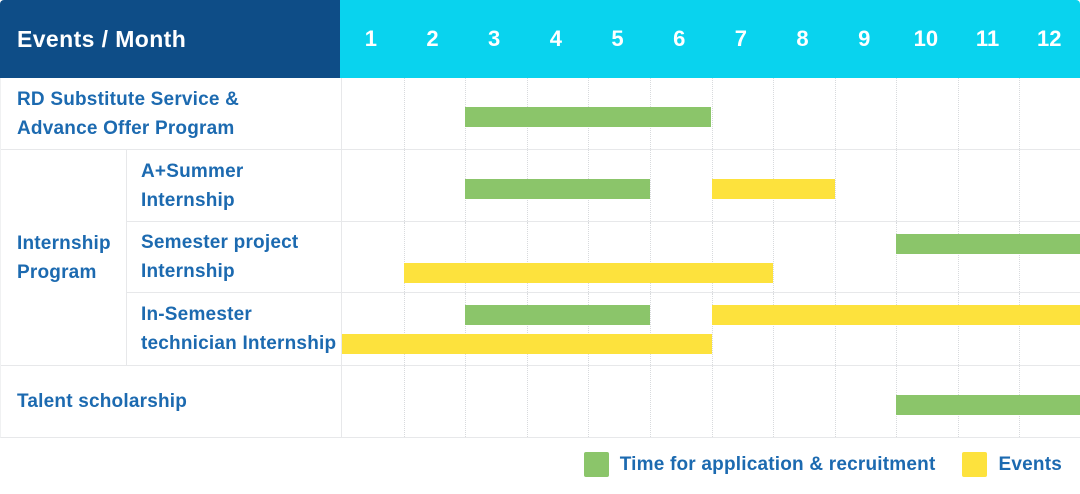 This screenshot has width=1080, height=494. Describe the element at coordinates (233, 256) in the screenshot. I see `task-label: Semester project Internship` at that location.